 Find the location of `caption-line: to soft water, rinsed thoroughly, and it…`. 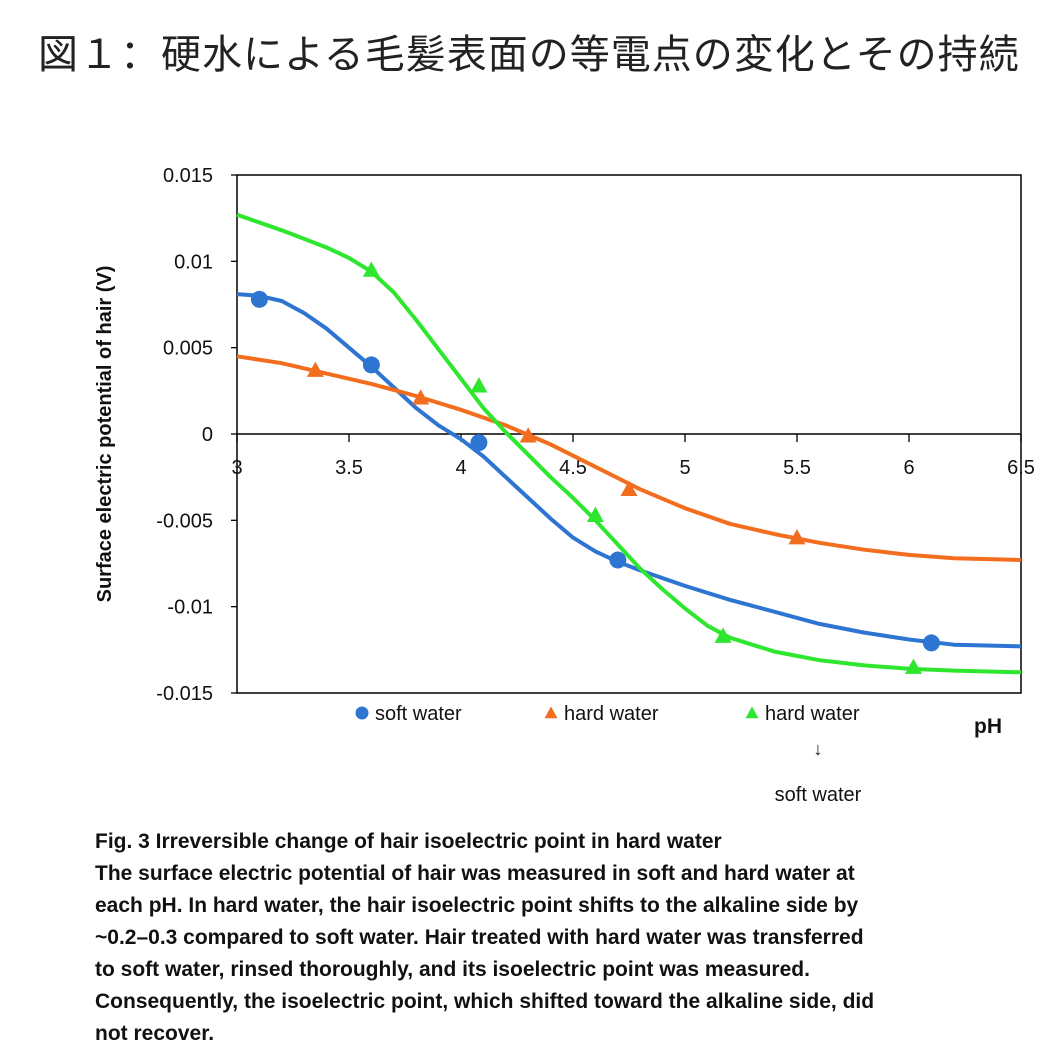

caption-line: to soft water, rinsed thoroughly, and it… is located at coordinates (452, 969).